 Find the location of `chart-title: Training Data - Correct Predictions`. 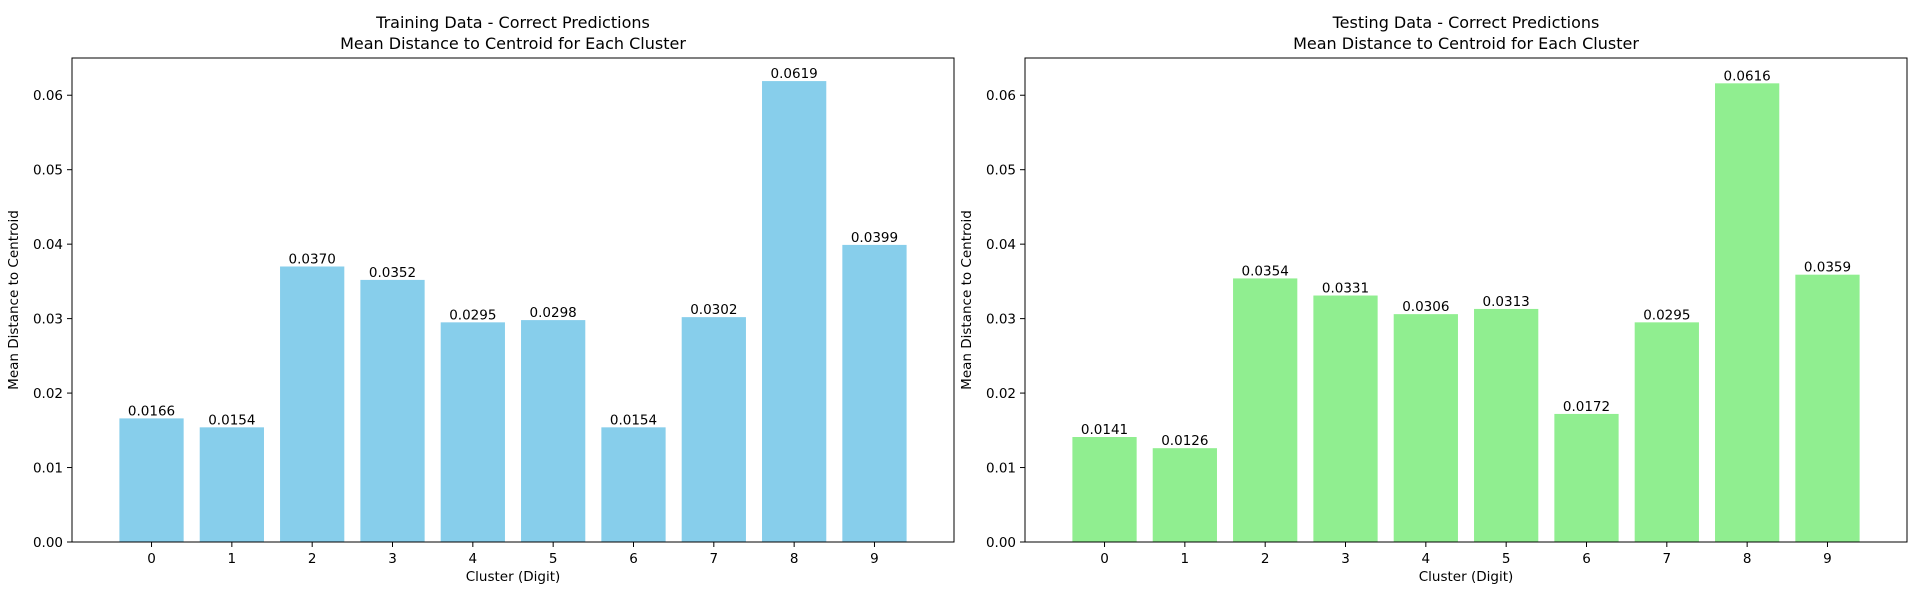

chart-title: Training Data - Correct Predictions is located at coordinates (512, 22).